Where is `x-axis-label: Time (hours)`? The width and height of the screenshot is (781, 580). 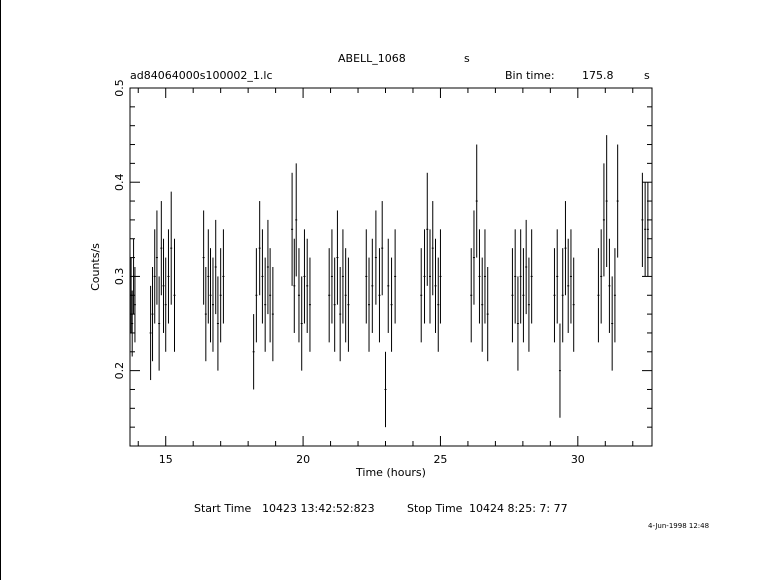 x-axis-label: Time (hours) is located at coordinates (390, 472).